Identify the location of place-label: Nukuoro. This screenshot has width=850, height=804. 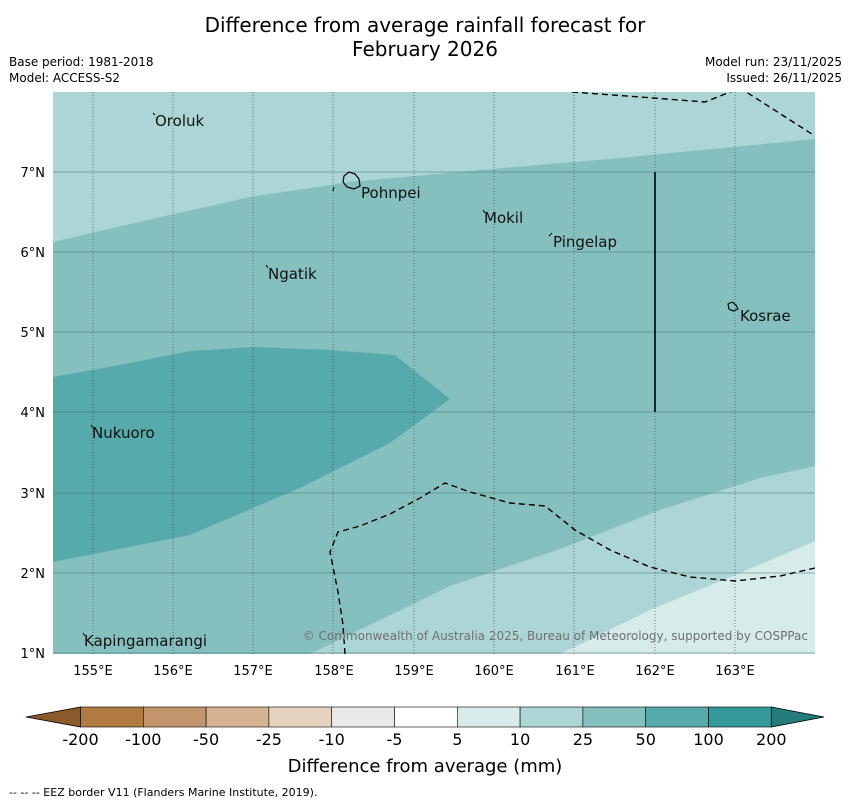
(123, 433).